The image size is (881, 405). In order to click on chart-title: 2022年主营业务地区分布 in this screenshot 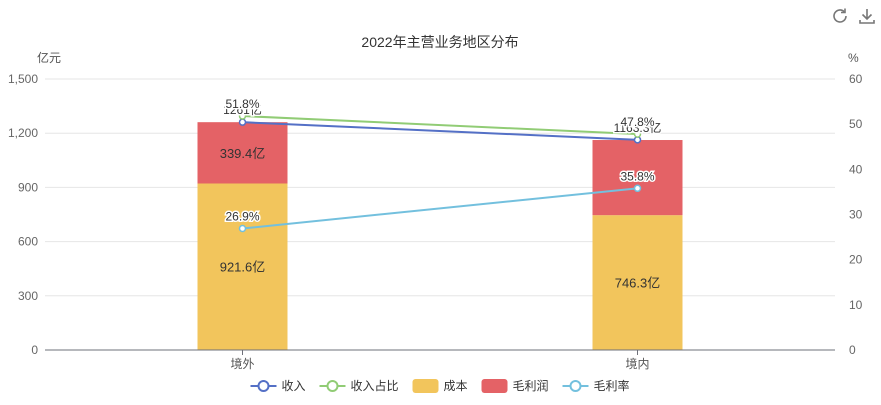, I will do `click(439, 42)`.